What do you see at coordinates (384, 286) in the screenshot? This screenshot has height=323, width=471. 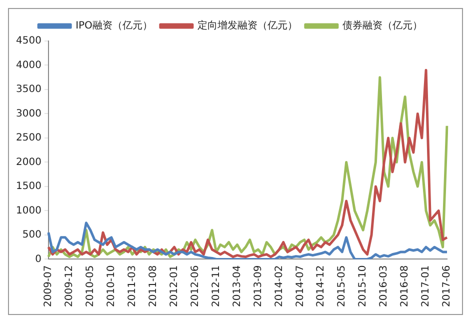 I see `x-tick-label: 2016-03` at bounding box center [384, 286].